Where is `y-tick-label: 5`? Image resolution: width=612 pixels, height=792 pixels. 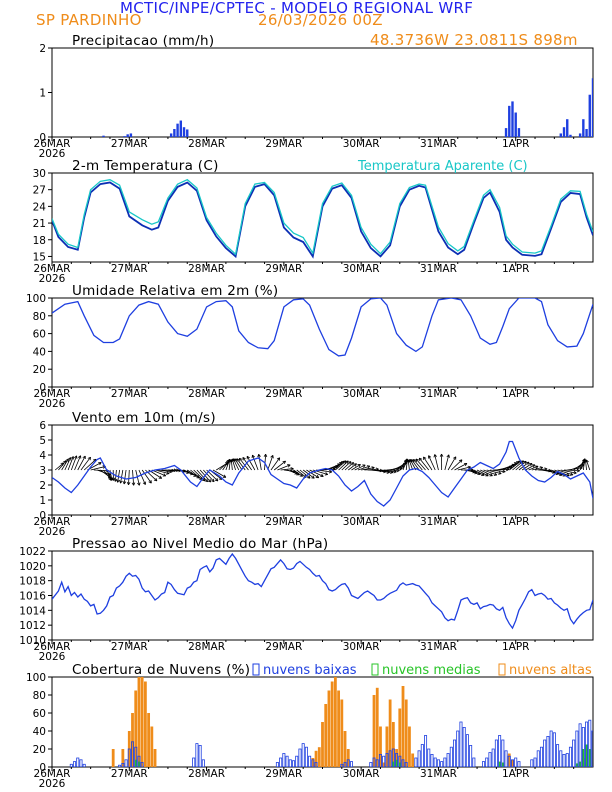 y-tick-label: 5 is located at coordinates (42, 441).